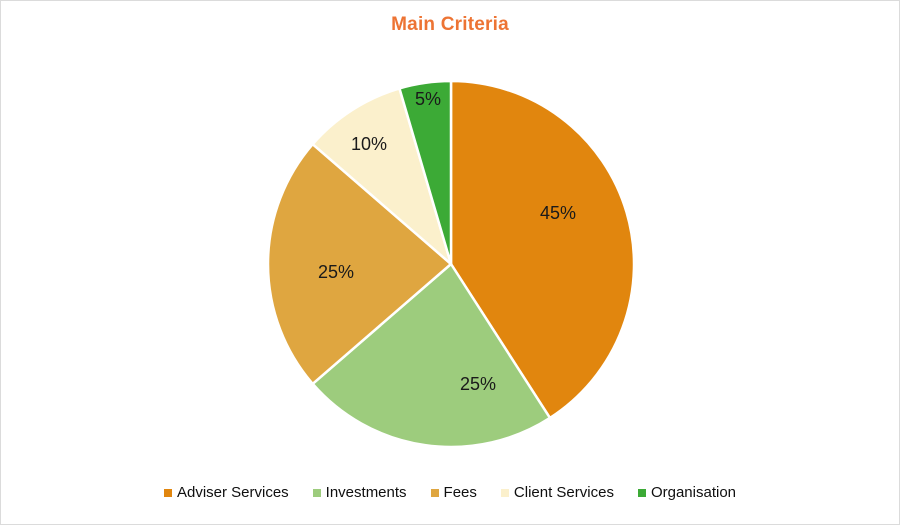  I want to click on chart-title: Main Criteria, so click(450, 24).